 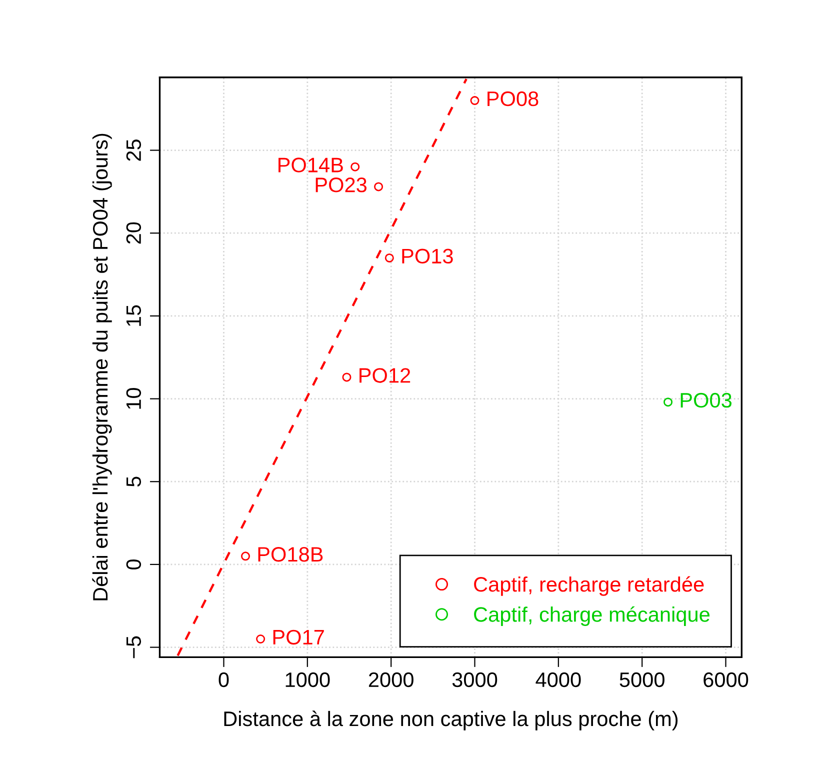 I want to click on x-tick-label: 4000, so click(x=558, y=680).